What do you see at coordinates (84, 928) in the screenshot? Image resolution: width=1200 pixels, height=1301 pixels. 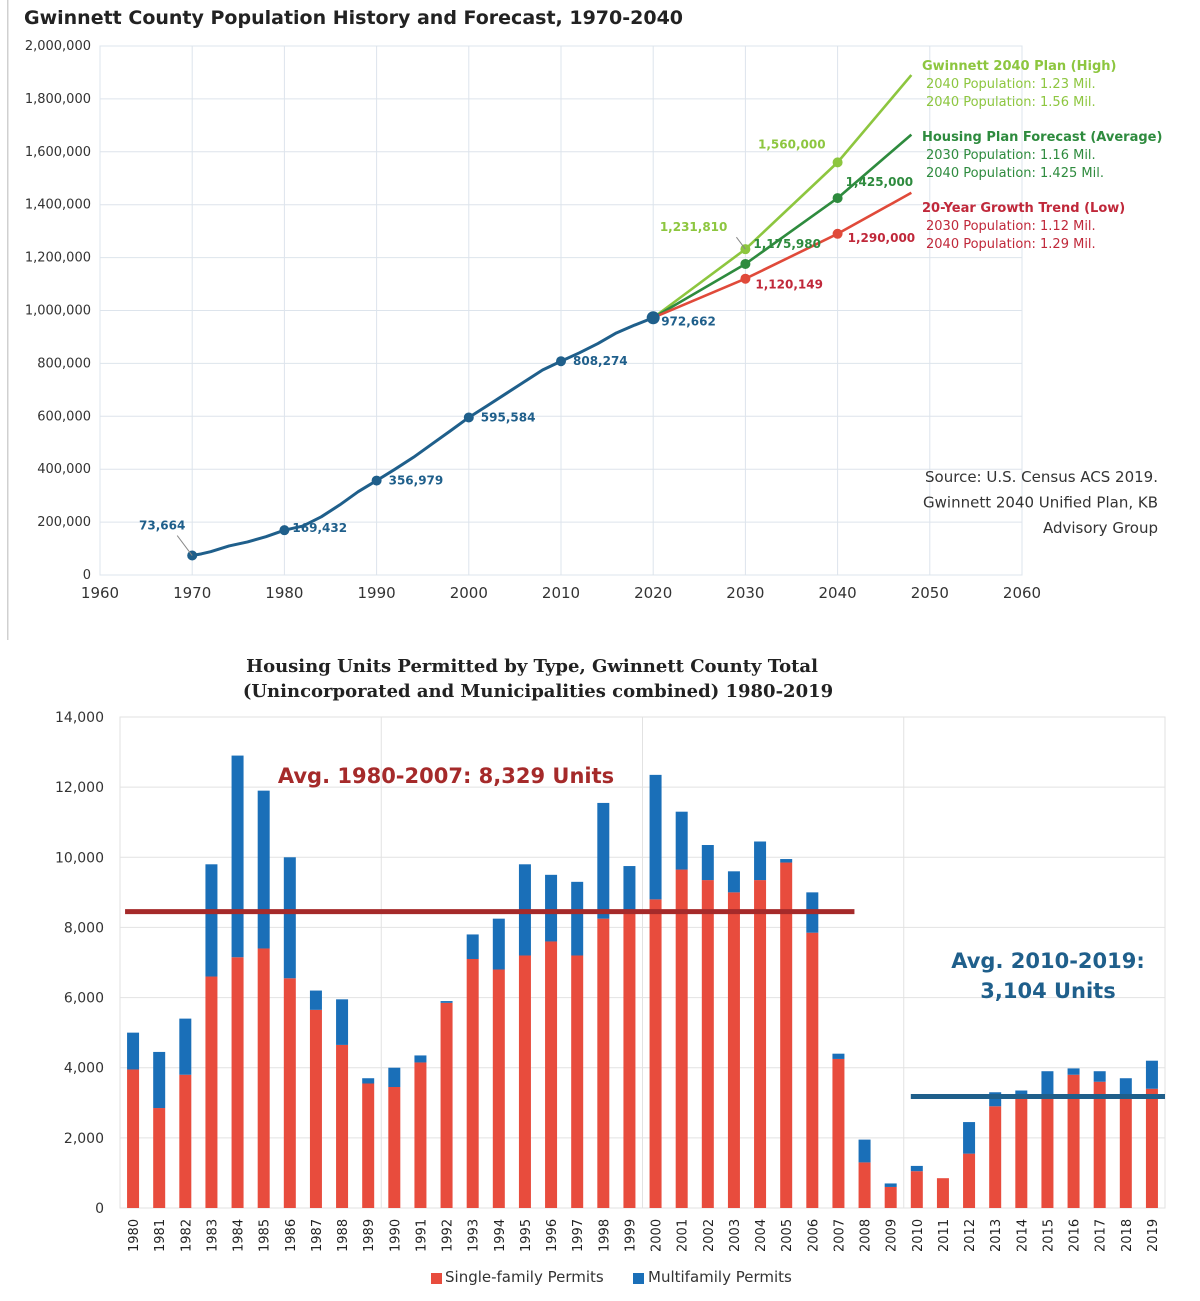 I see `y-tick-label: 8,000` at bounding box center [84, 928].